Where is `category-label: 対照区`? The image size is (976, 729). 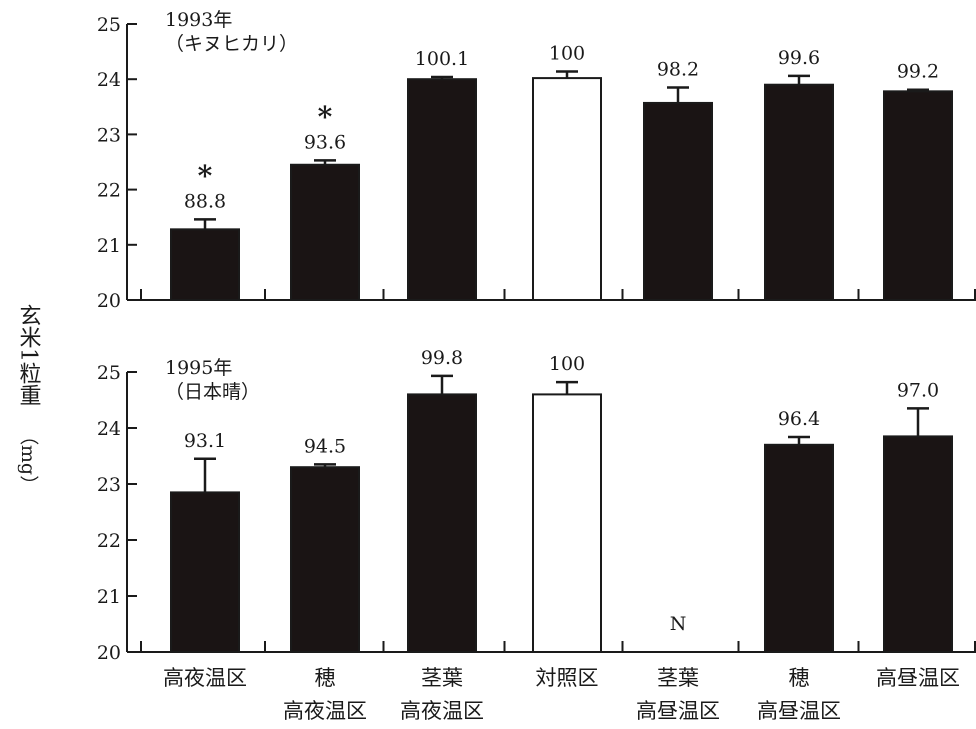
category-label: 対照区 is located at coordinates (567, 678).